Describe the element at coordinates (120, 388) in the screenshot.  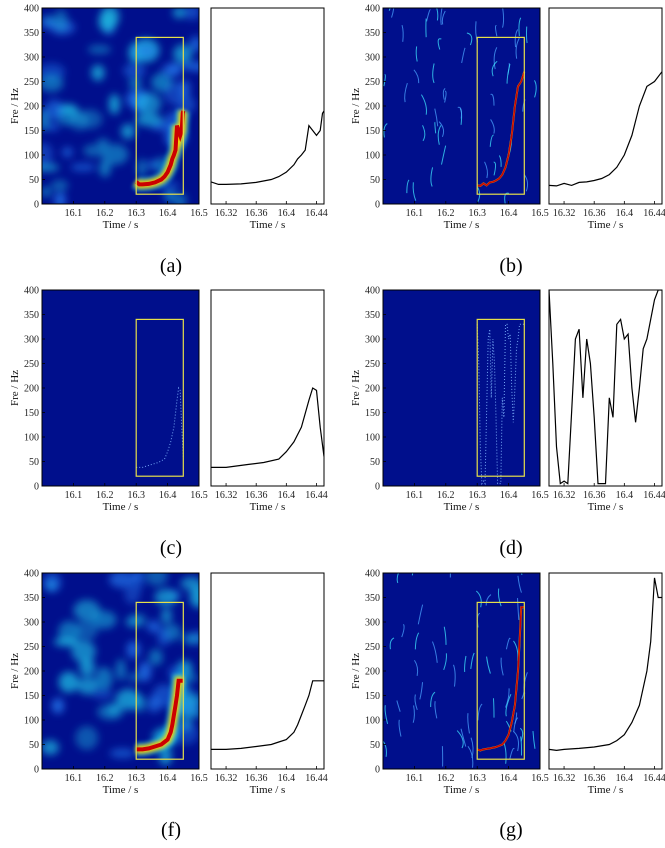
I see `spectrogram-background` at that location.